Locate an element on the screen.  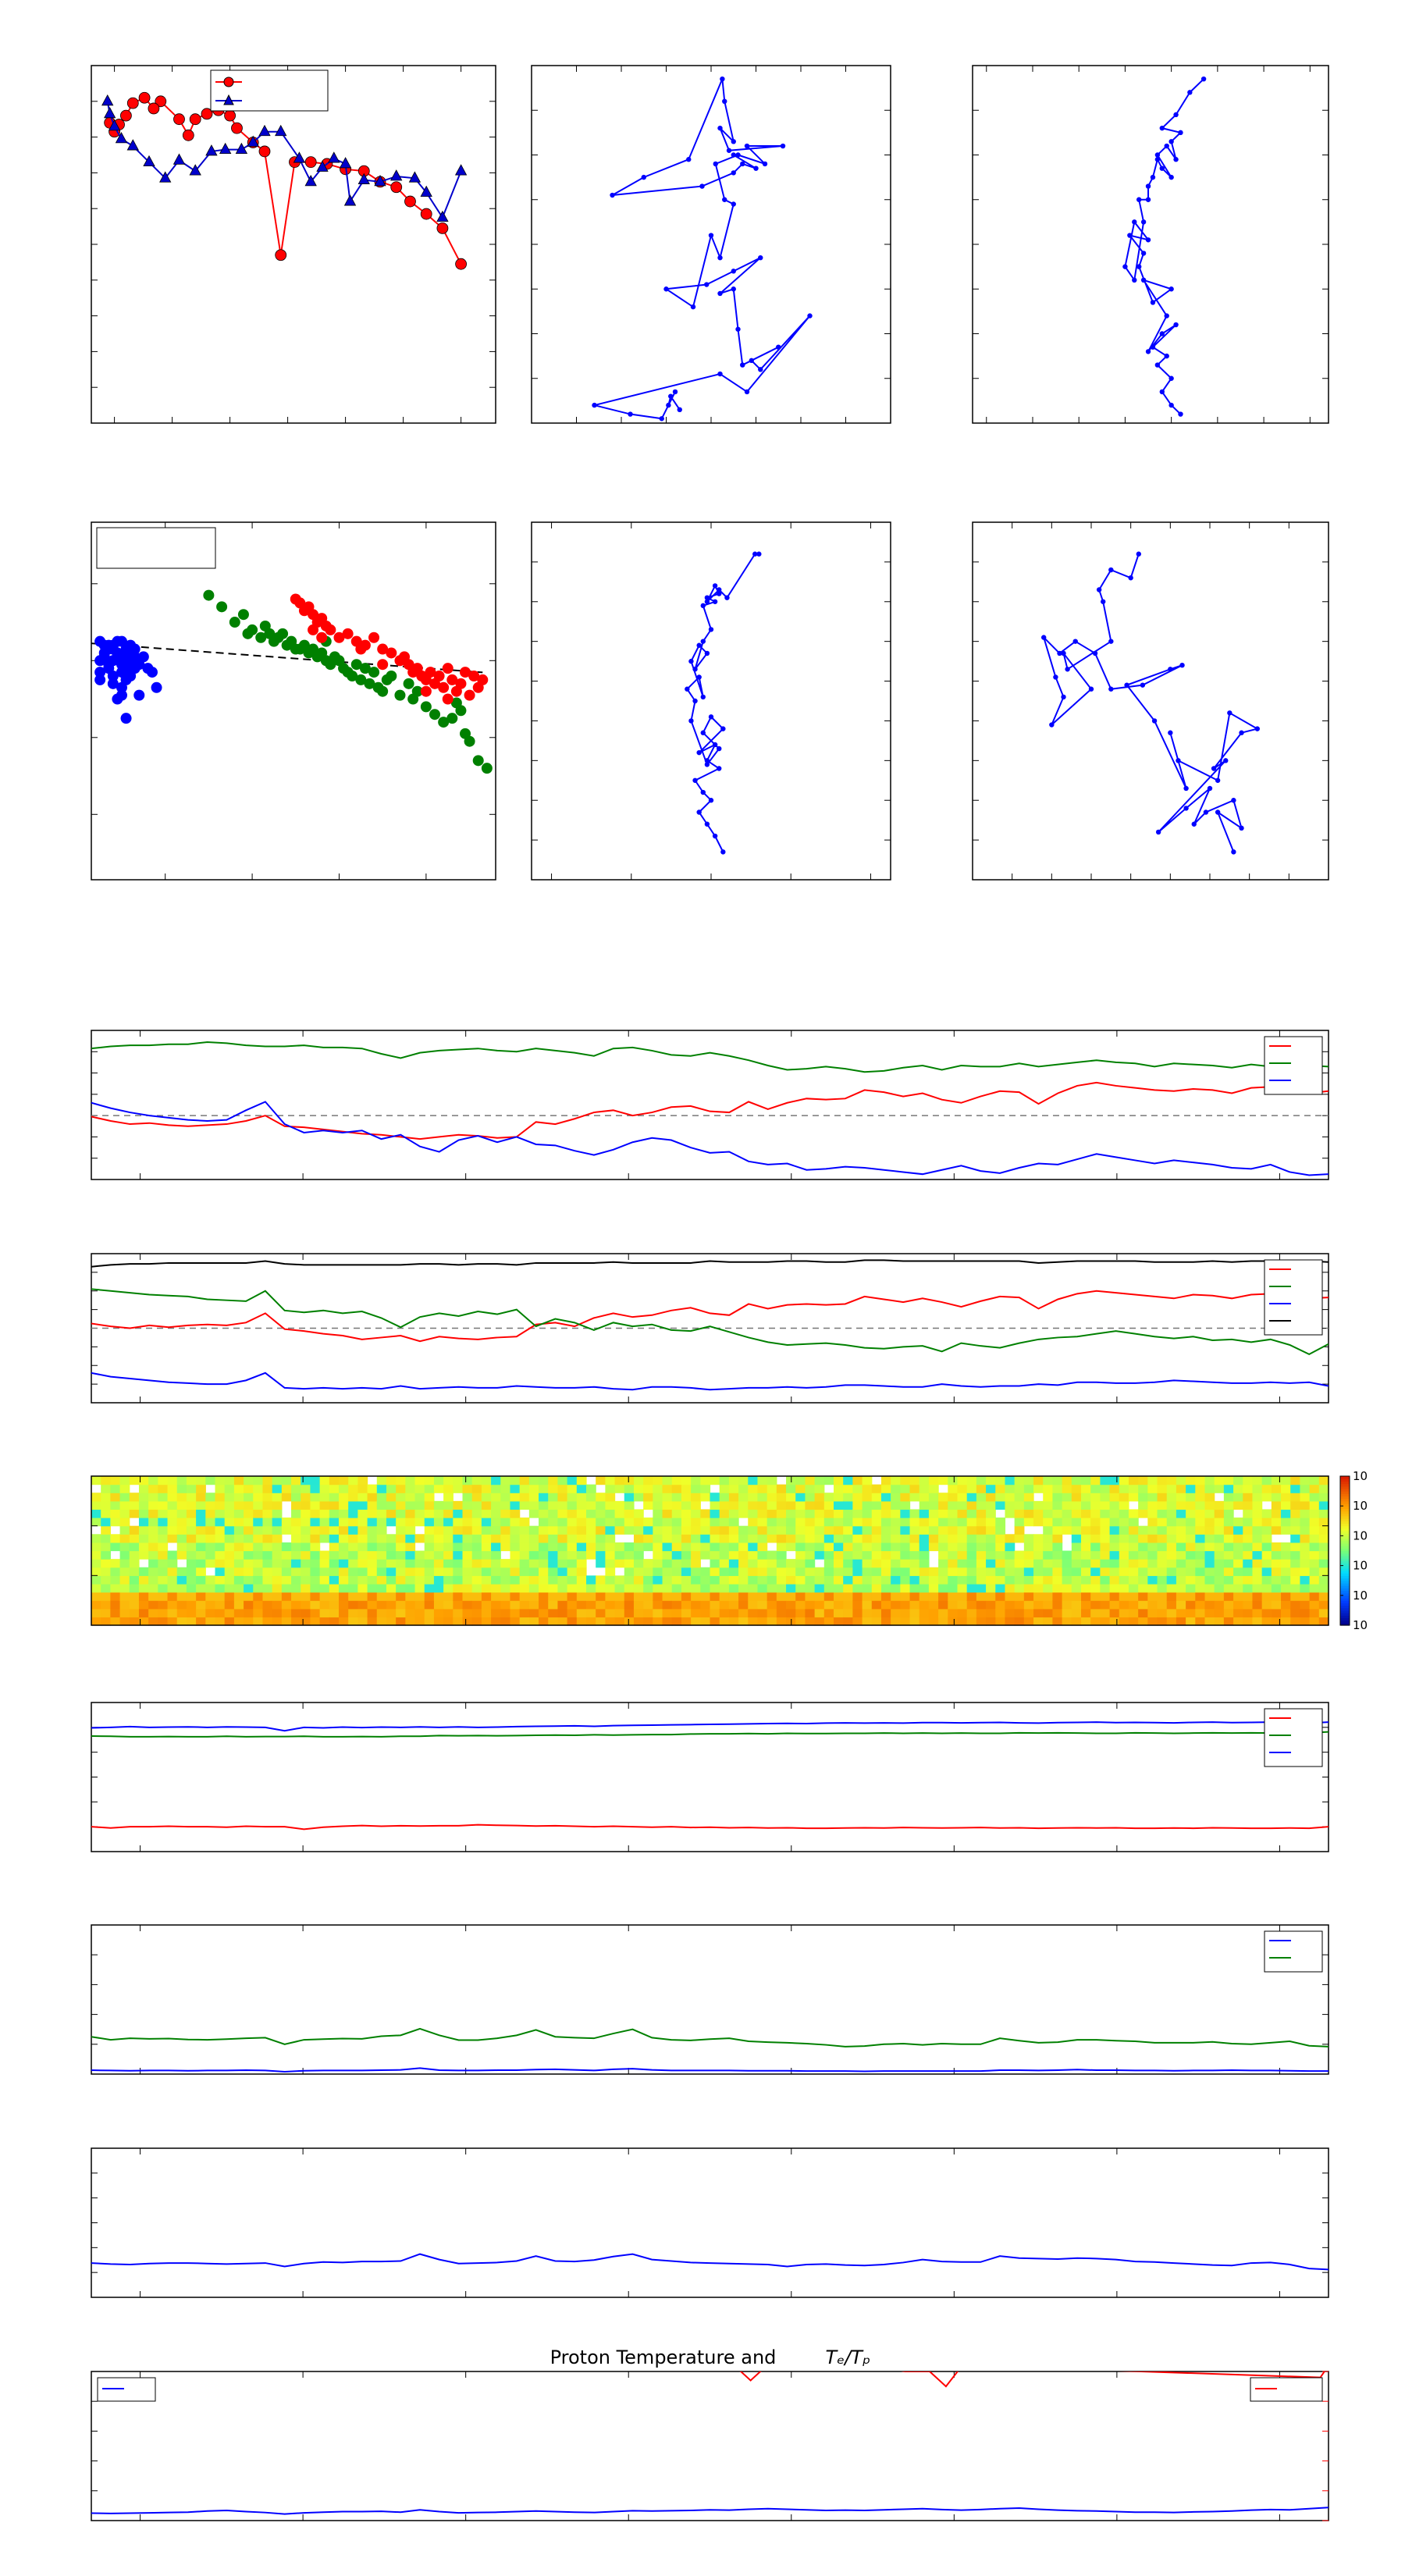
transverse-circle-point is located at coordinates (154, 109).